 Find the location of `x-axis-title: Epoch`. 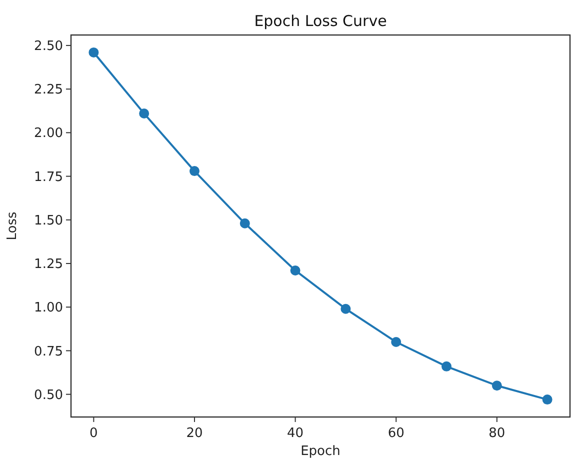

x-axis-title: Epoch is located at coordinates (320, 451).